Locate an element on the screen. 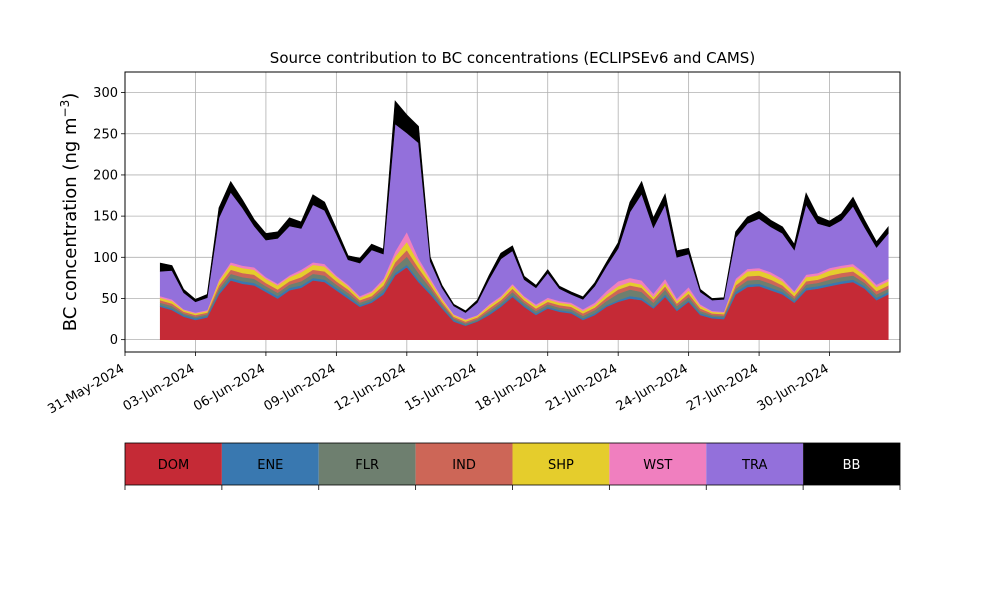 This screenshot has height=604, width=1000. y-axis: 0 50 100 150 200 250 300 is located at coordinates (109, 217).